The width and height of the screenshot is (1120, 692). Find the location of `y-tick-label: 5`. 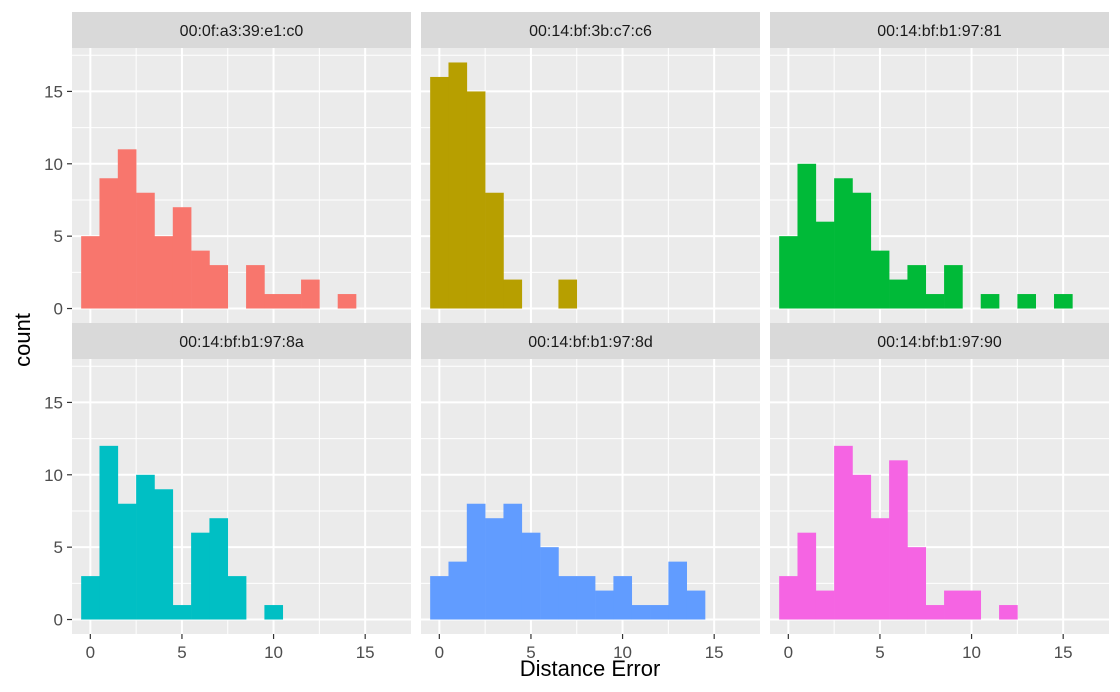

y-tick-label: 5 is located at coordinates (58, 236).